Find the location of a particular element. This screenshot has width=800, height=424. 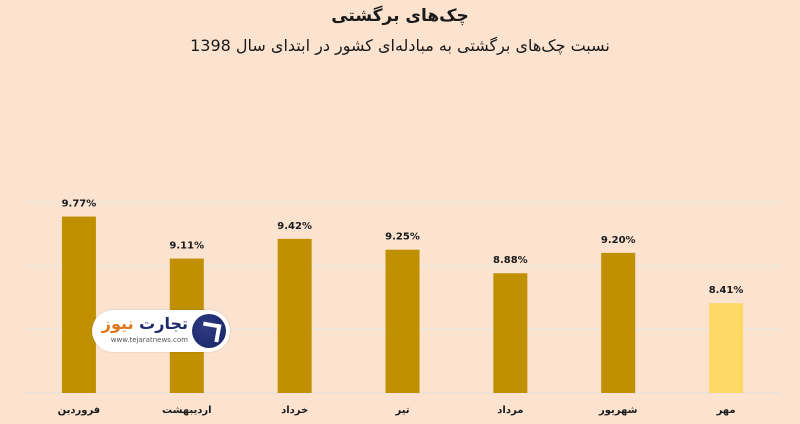

category-labels: فروردین اردیبهشت خرداد تیر مرداد شهریور مهر is located at coordinates (397, 410).